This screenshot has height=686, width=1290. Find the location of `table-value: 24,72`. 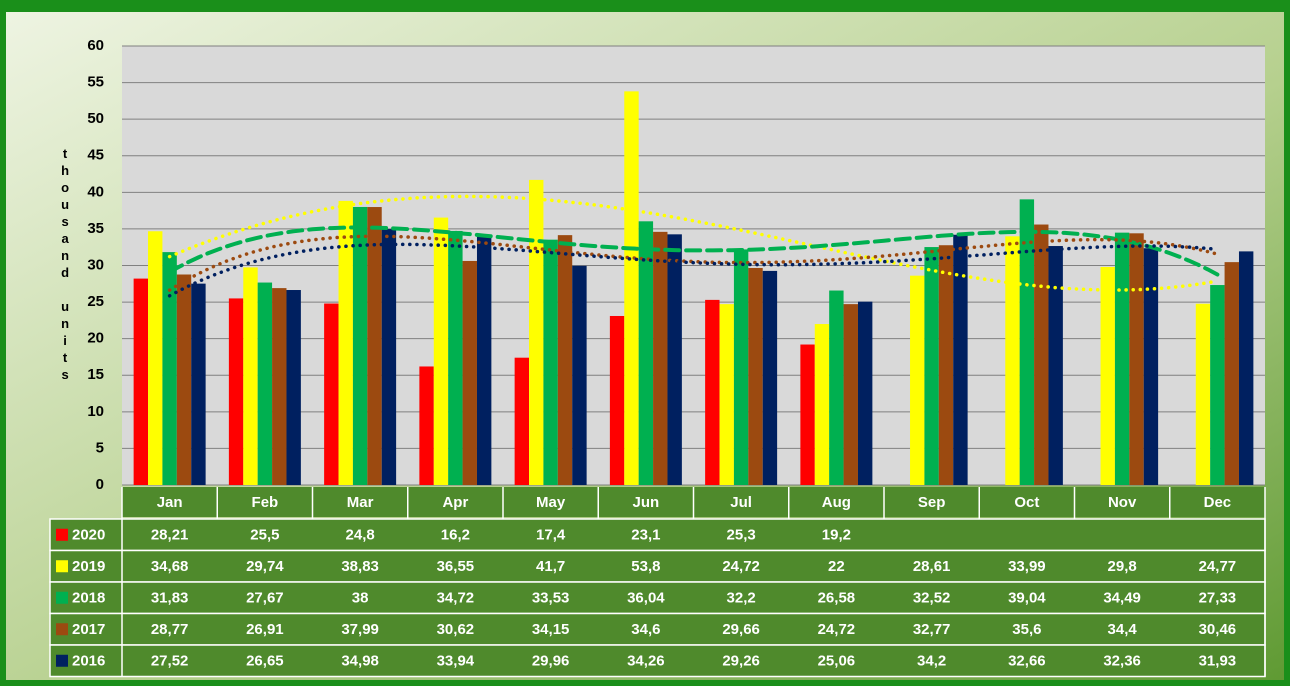

table-value: 24,72 is located at coordinates (837, 629).